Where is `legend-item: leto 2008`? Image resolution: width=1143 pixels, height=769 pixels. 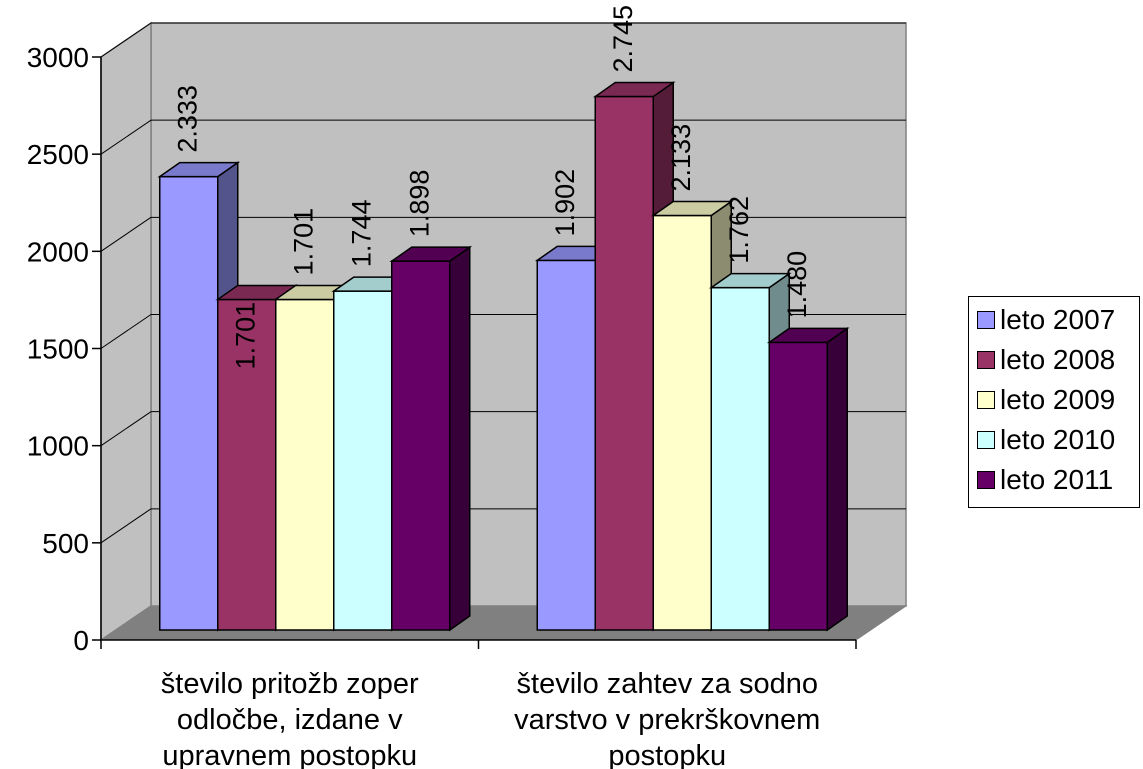
legend-item: leto 2008 is located at coordinates (1046, 359).